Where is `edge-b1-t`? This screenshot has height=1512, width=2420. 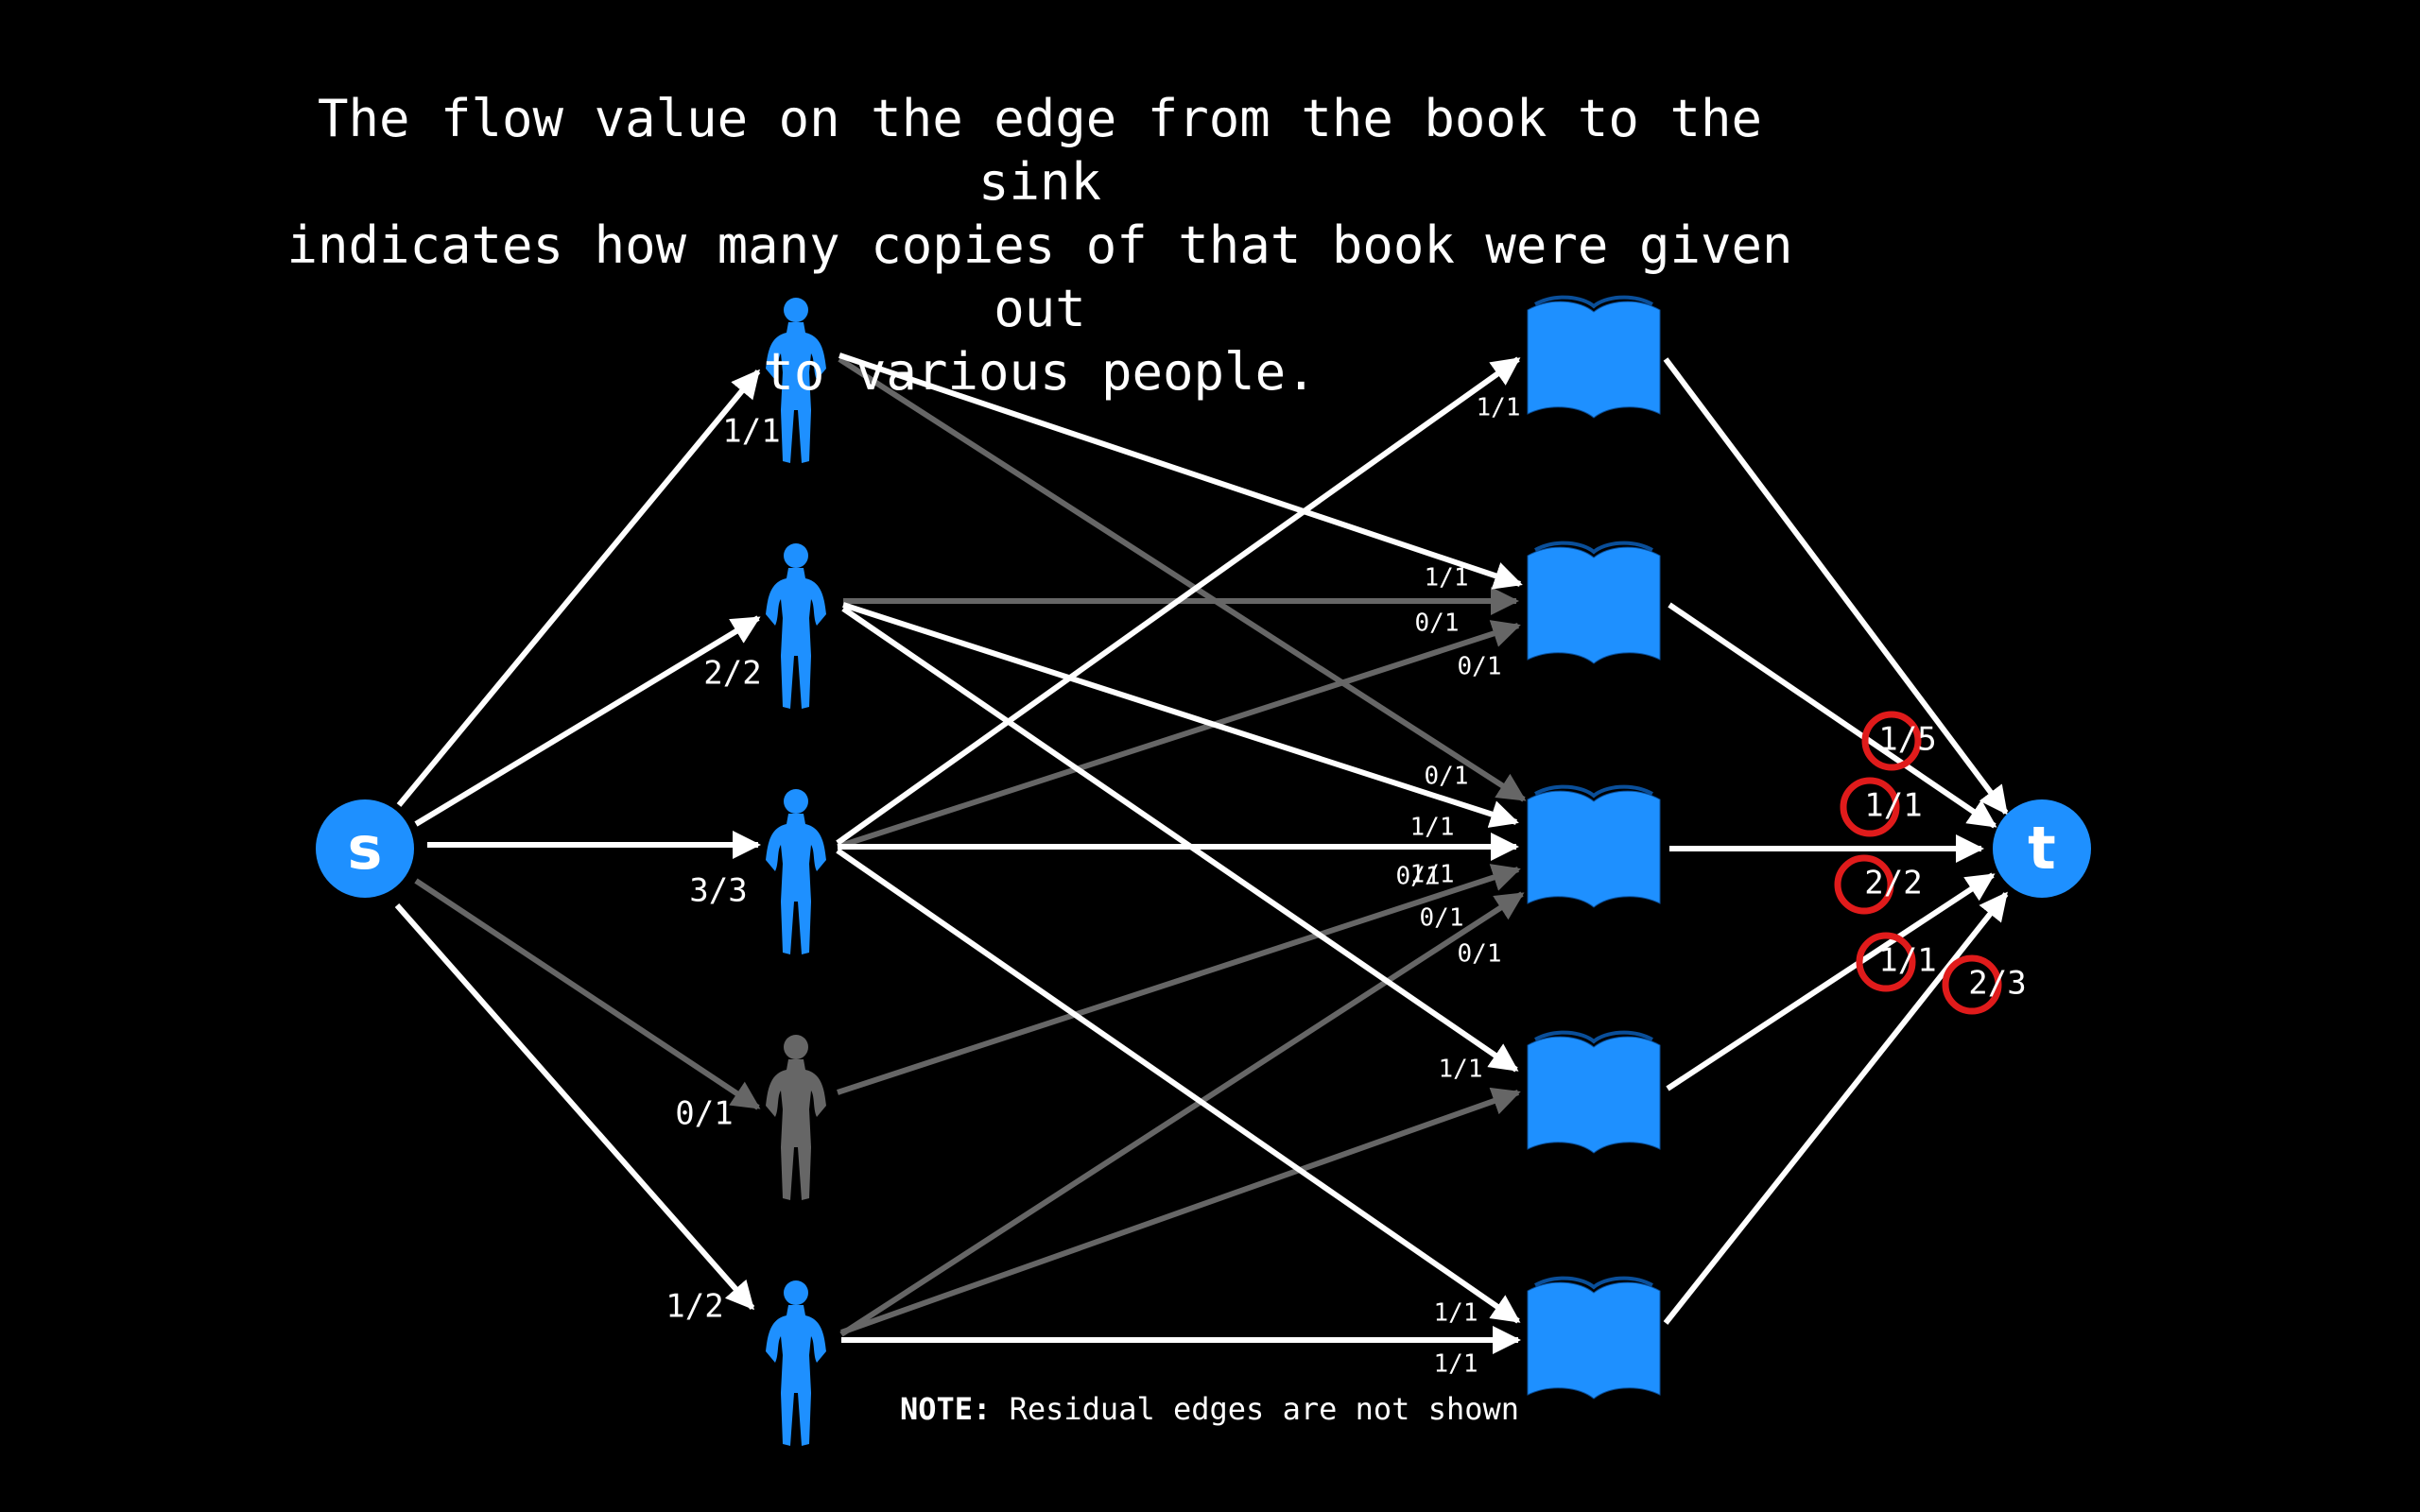 edge-b1-t is located at coordinates (1836, 586).